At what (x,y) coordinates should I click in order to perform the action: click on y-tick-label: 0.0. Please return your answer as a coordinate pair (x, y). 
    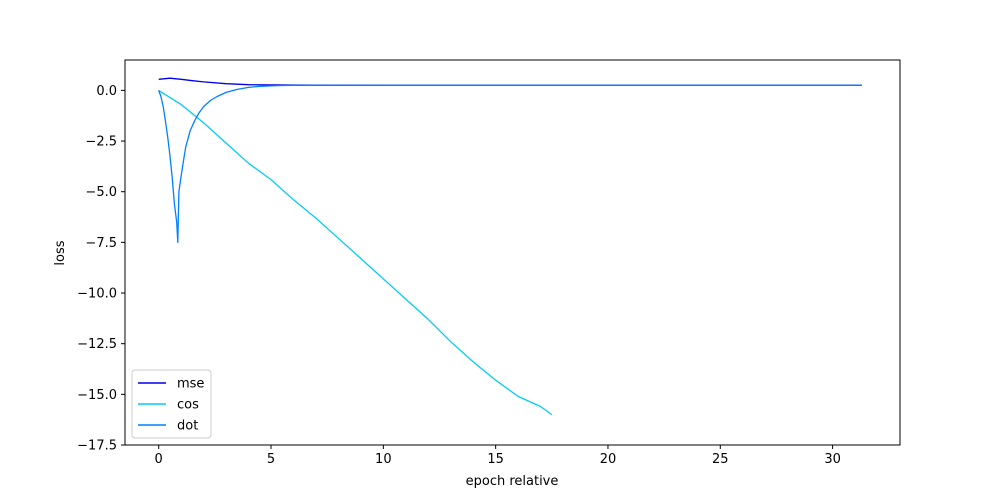
    Looking at the image, I should click on (106, 91).